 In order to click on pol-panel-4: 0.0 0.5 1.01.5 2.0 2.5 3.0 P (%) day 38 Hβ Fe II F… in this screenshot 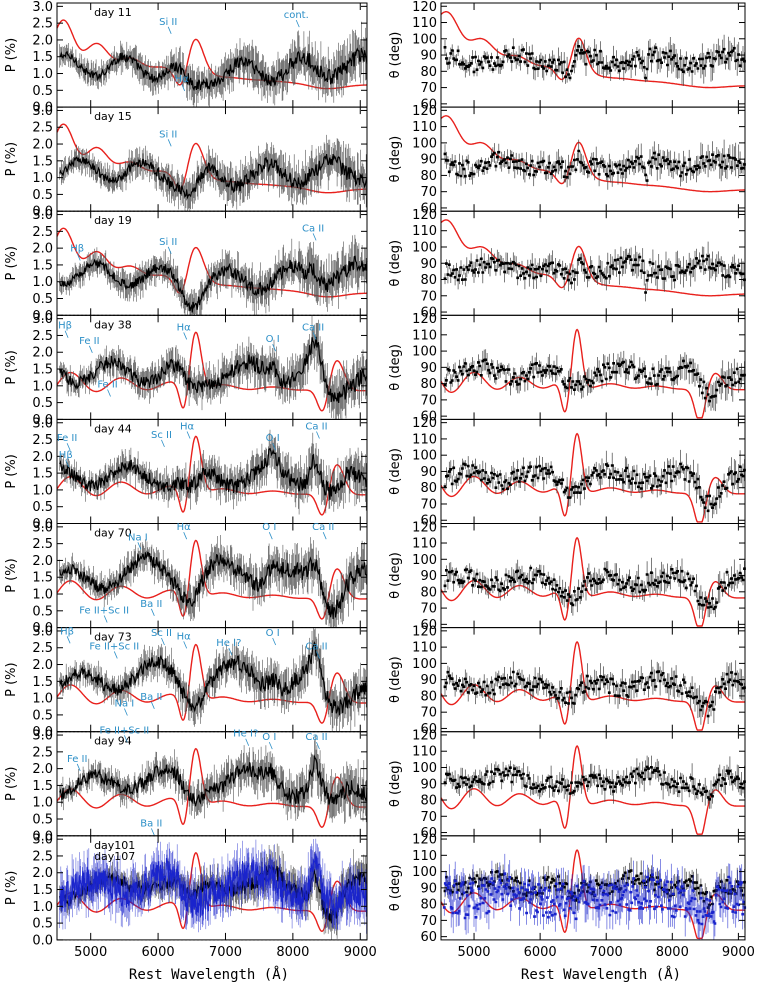, I will do `click(186, 370)`.